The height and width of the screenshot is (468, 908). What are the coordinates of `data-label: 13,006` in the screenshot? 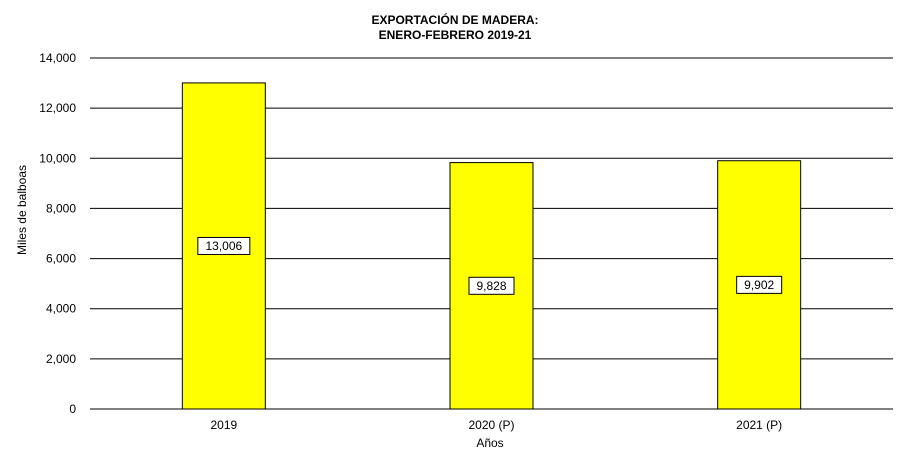 It's located at (223, 246).